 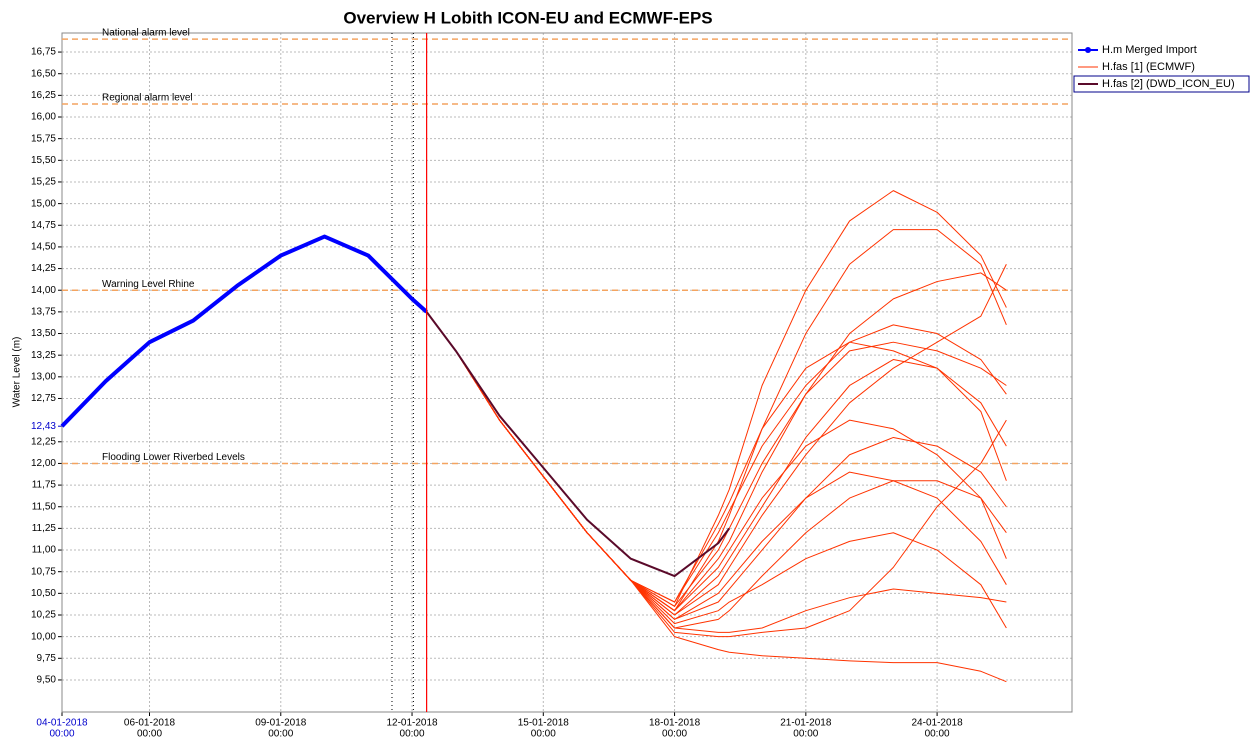 I want to click on y-tick-label: 16,00, so click(x=43, y=117).